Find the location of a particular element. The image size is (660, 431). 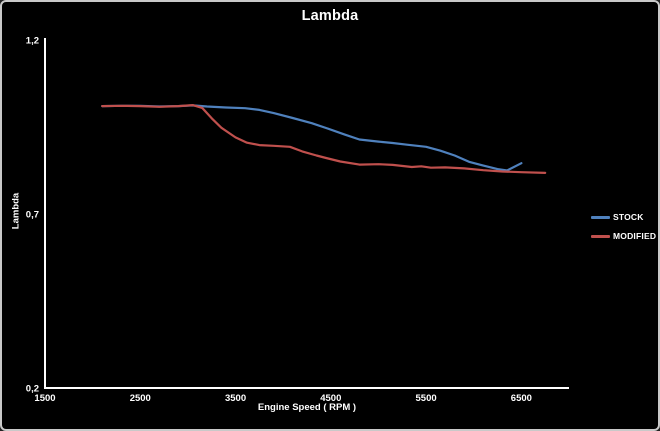

legend-item-stock: STOCK is located at coordinates (623, 217).